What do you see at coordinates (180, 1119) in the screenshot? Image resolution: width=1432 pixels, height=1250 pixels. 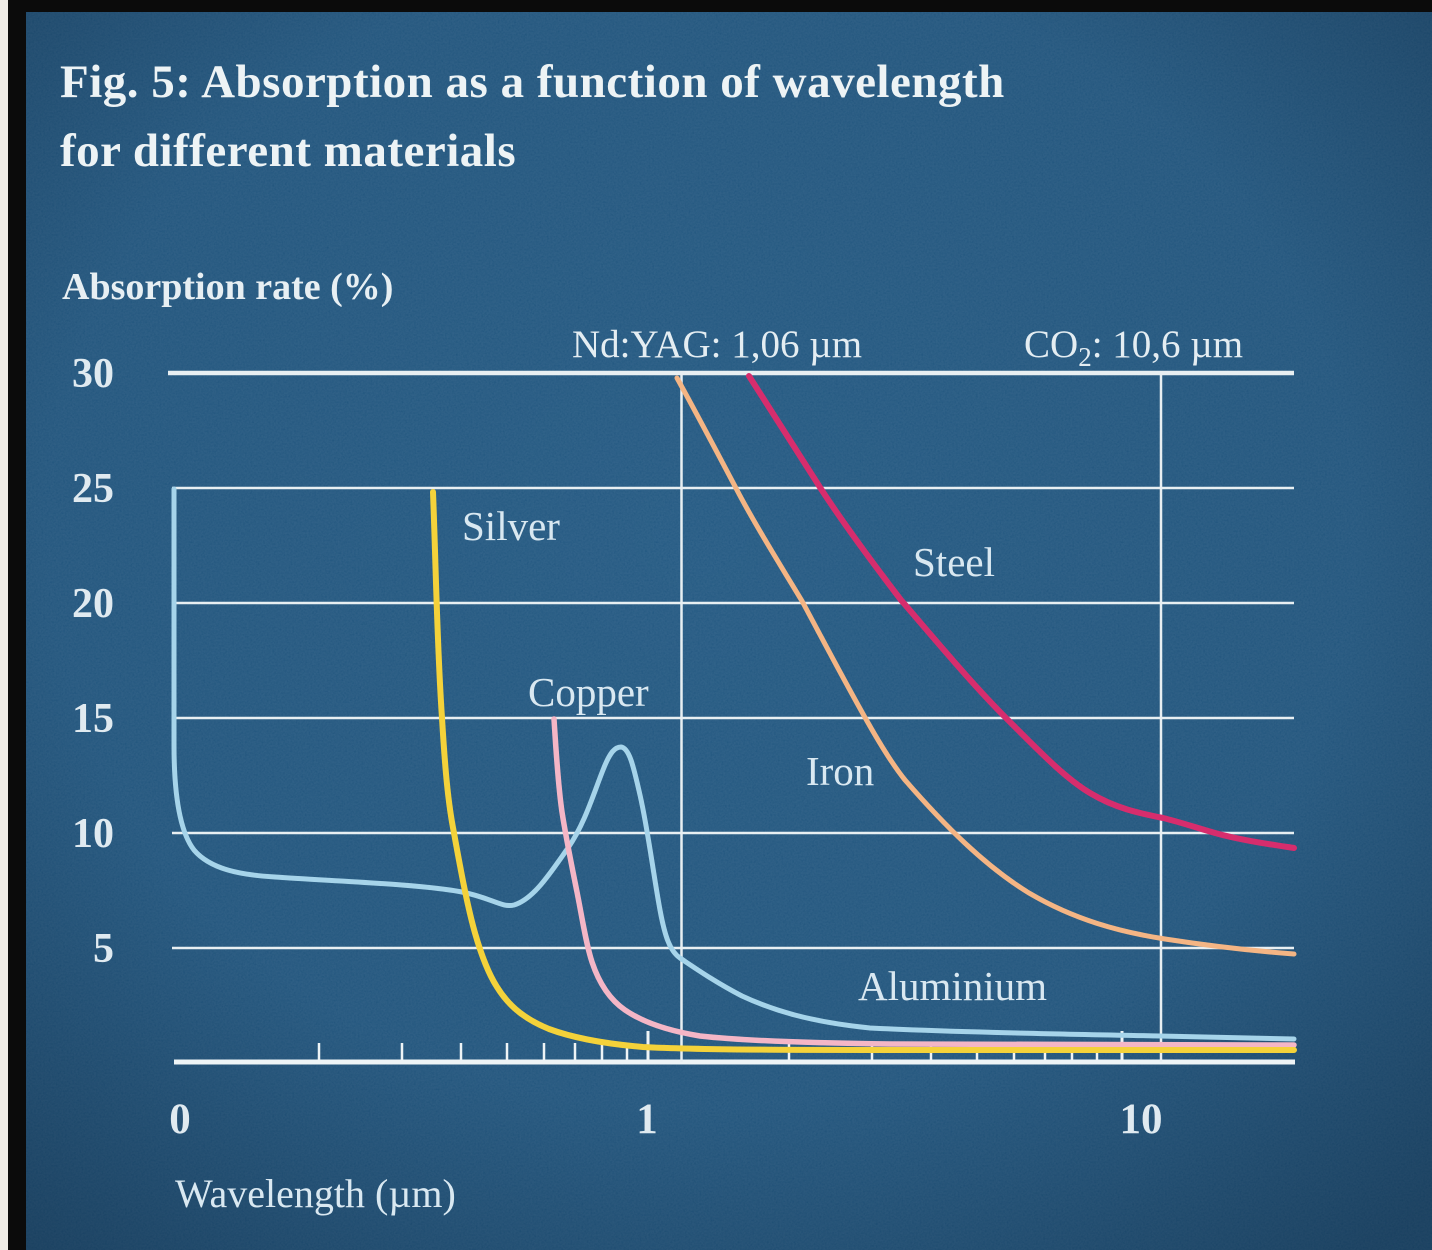 I see `x-tick-0: 0` at bounding box center [180, 1119].